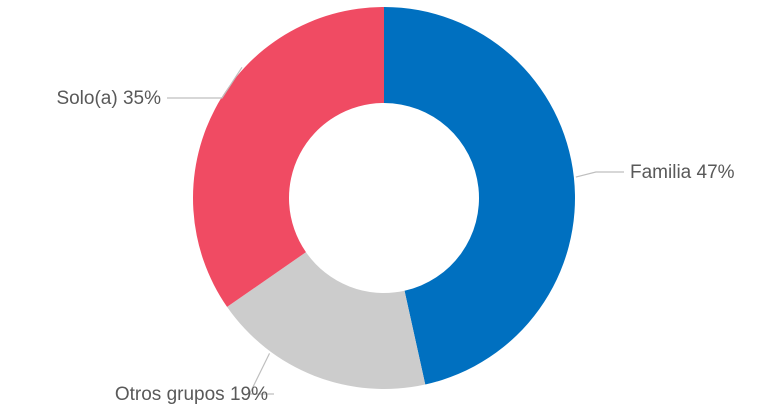  Describe the element at coordinates (205, 82) in the screenshot. I see `leader-line-solo-a` at that location.